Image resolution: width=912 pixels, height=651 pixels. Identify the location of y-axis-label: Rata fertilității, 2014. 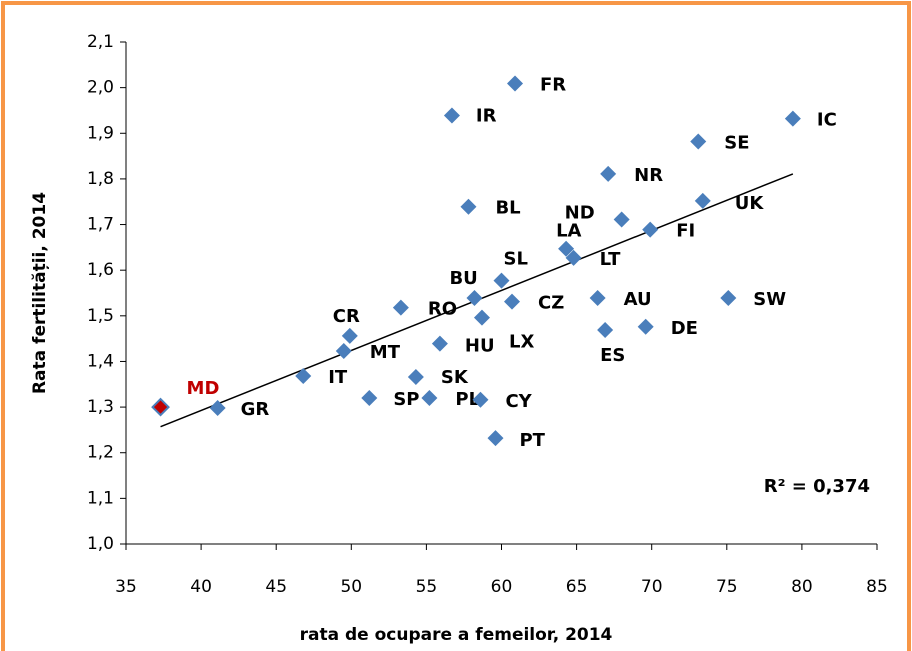
(40, 293).